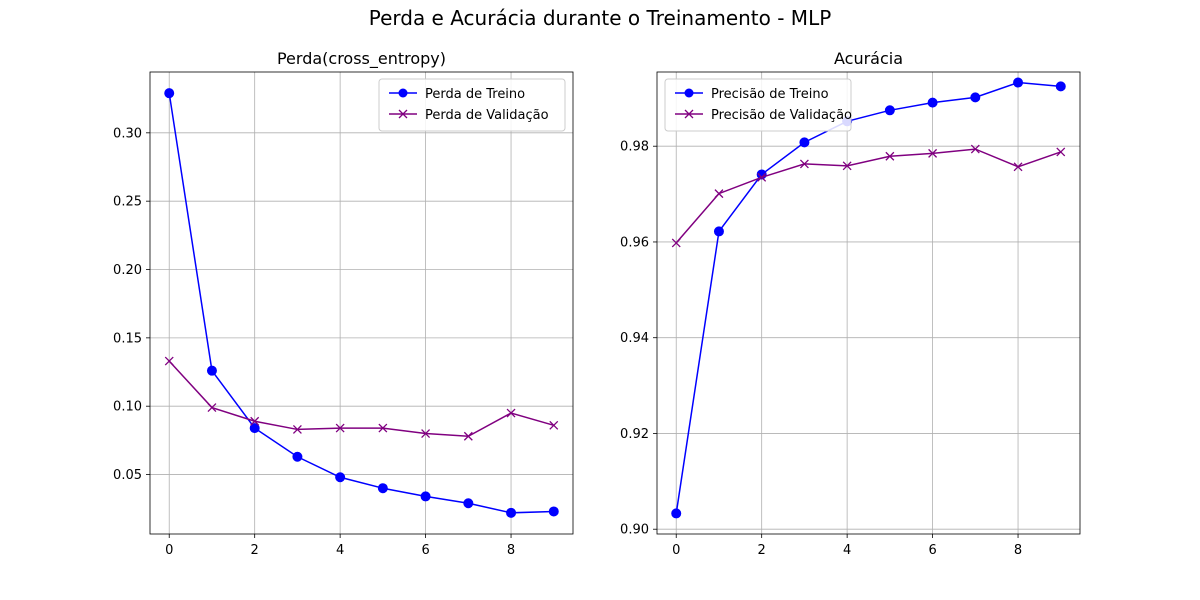 The height and width of the screenshot is (600, 1200). What do you see at coordinates (487, 115) in the screenshot?
I see `legend-label: Perda de Validação` at bounding box center [487, 115].